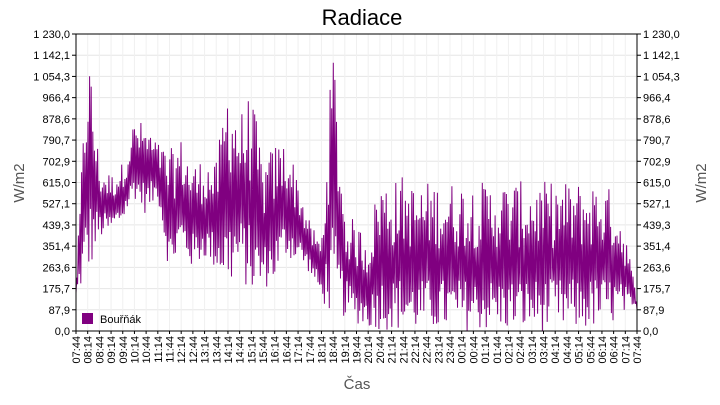 The height and width of the screenshot is (405, 720). I want to click on y-tick-label-right: 263,6, so click(657, 268).